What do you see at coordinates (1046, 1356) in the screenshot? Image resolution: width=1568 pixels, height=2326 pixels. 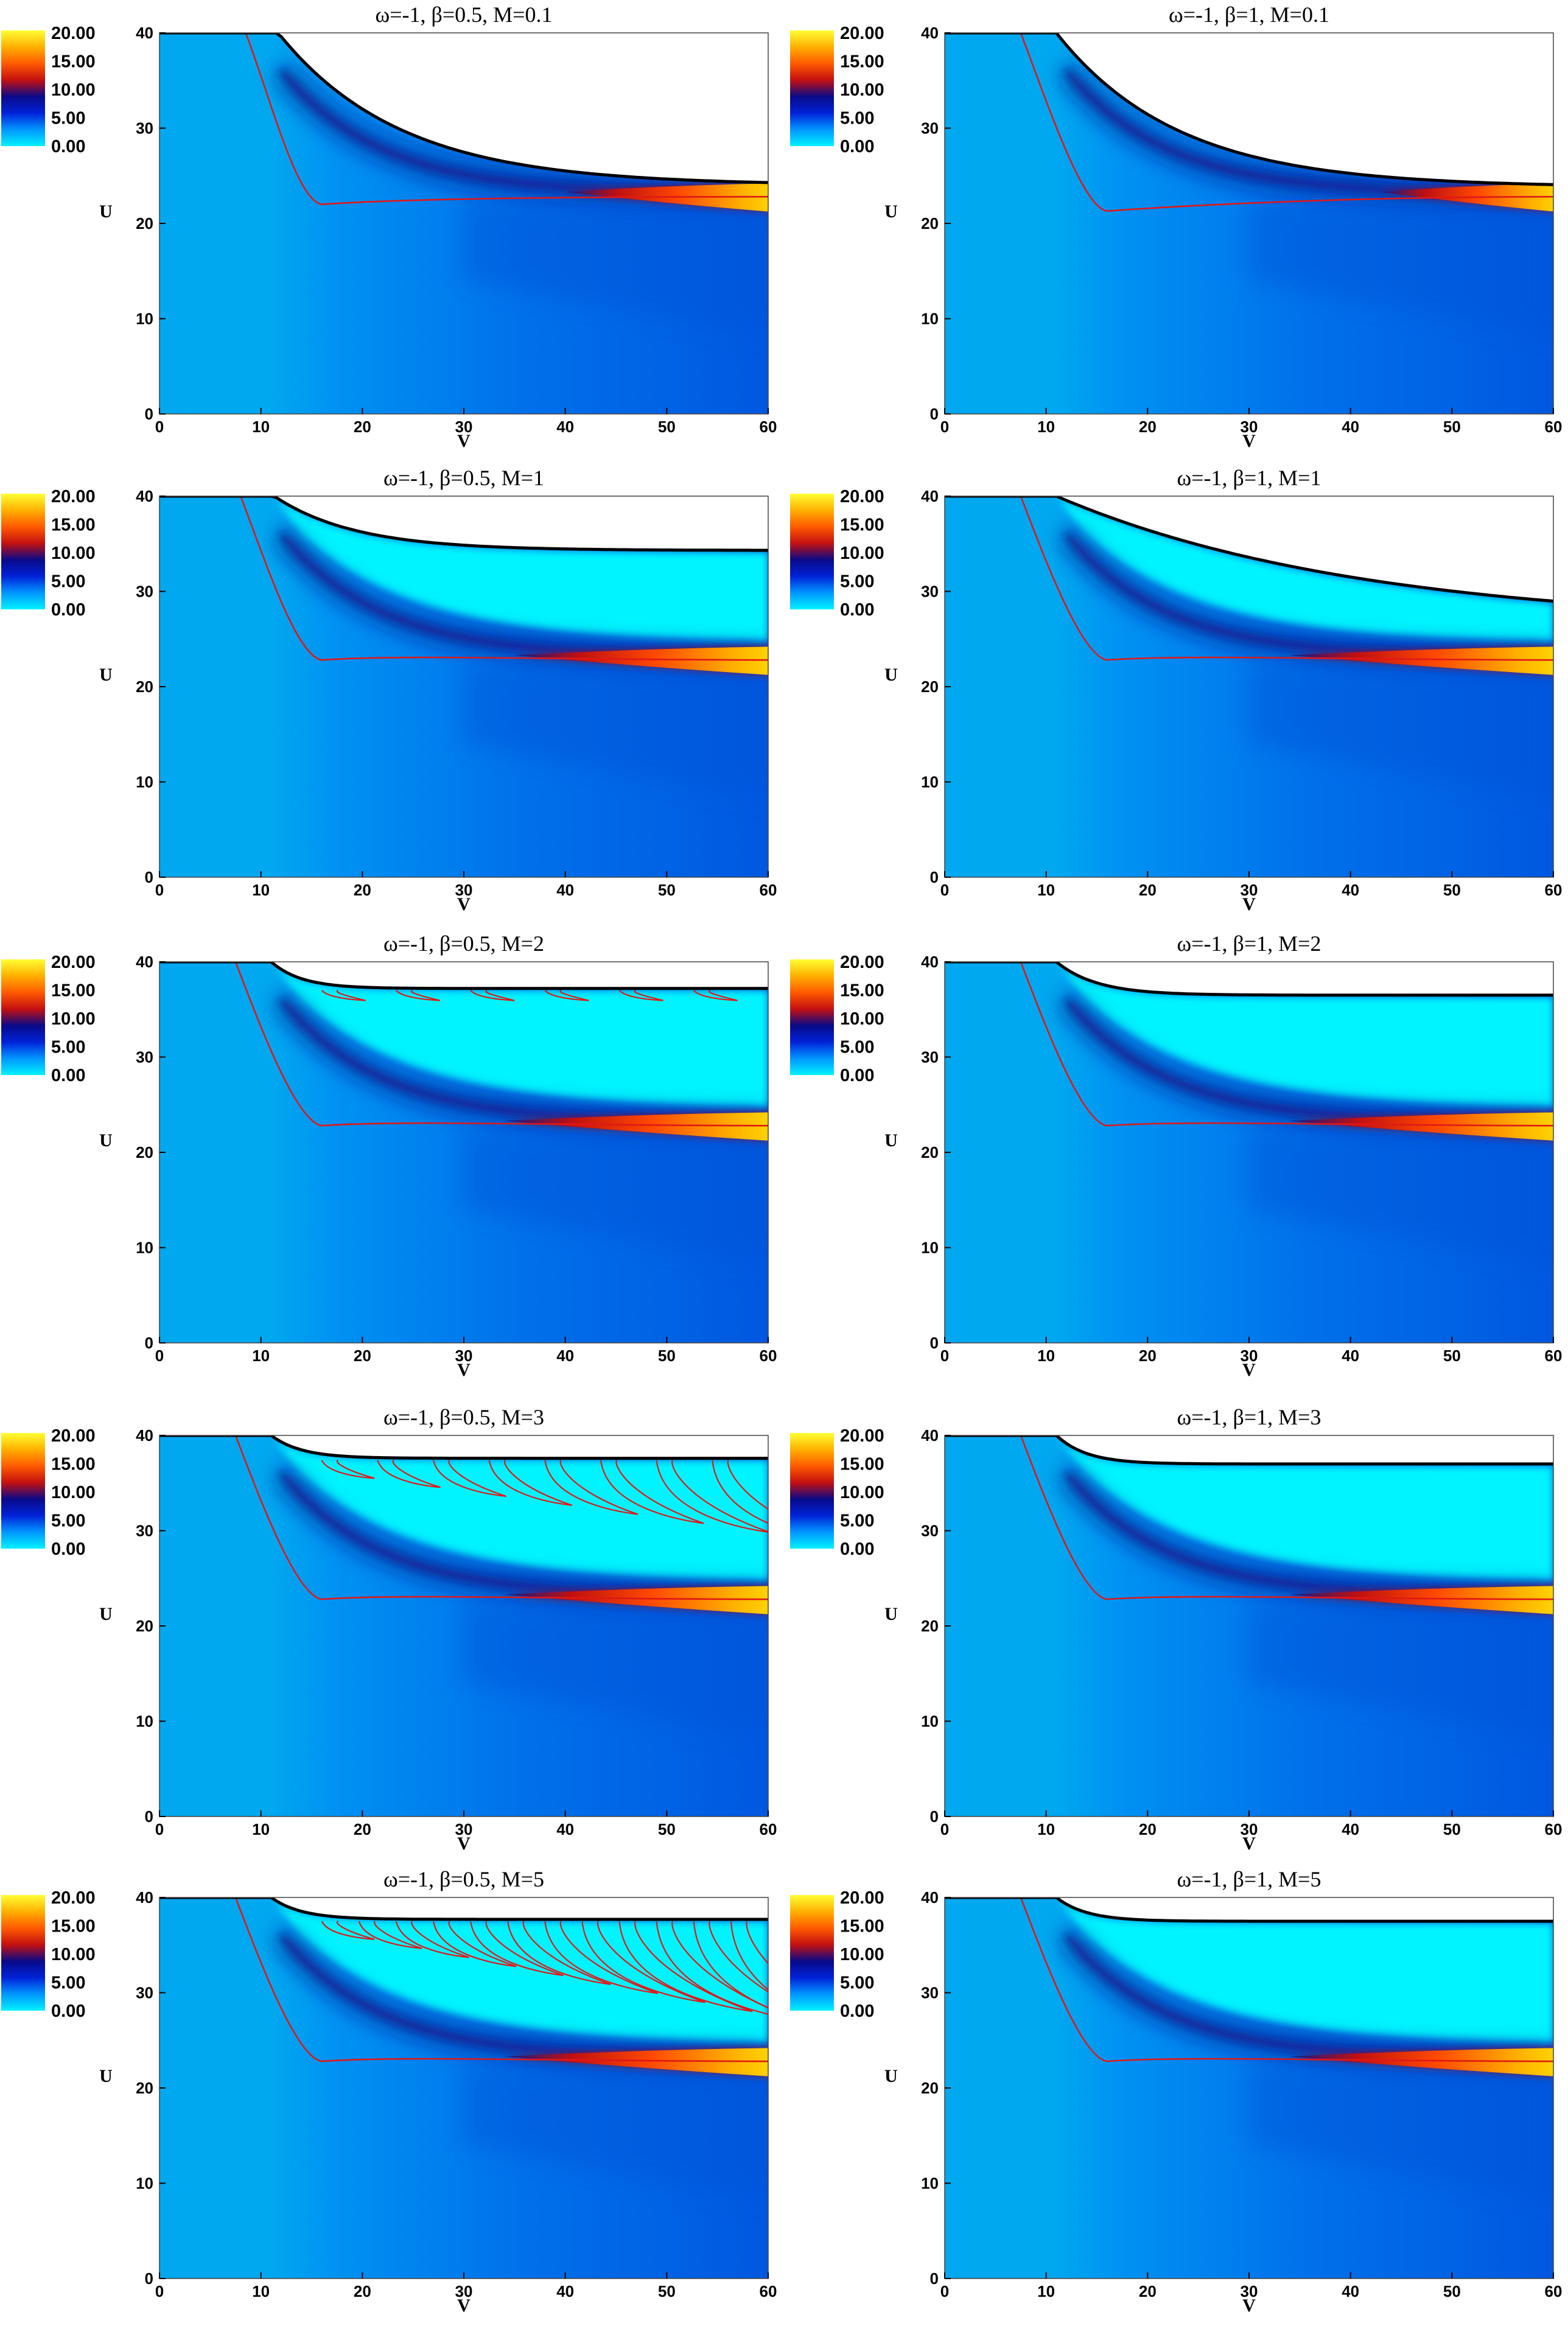 I see `x-tick-label: 10` at bounding box center [1046, 1356].